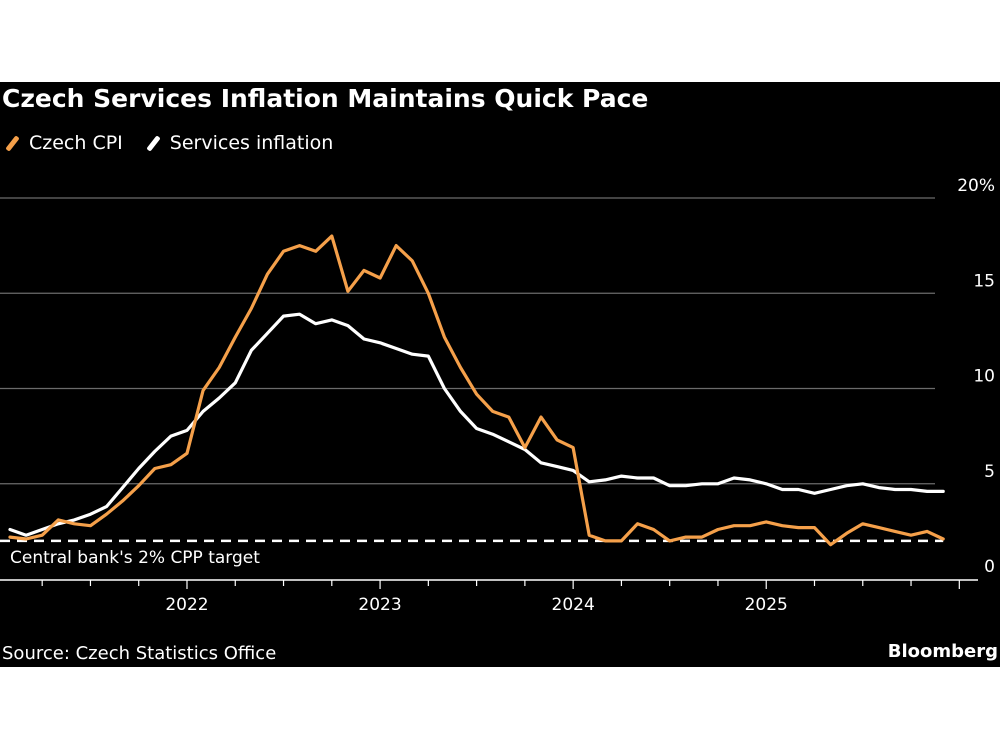 The width and height of the screenshot is (1000, 750). I want to click on legend: Czech CPI Services inflation, so click(179, 143).